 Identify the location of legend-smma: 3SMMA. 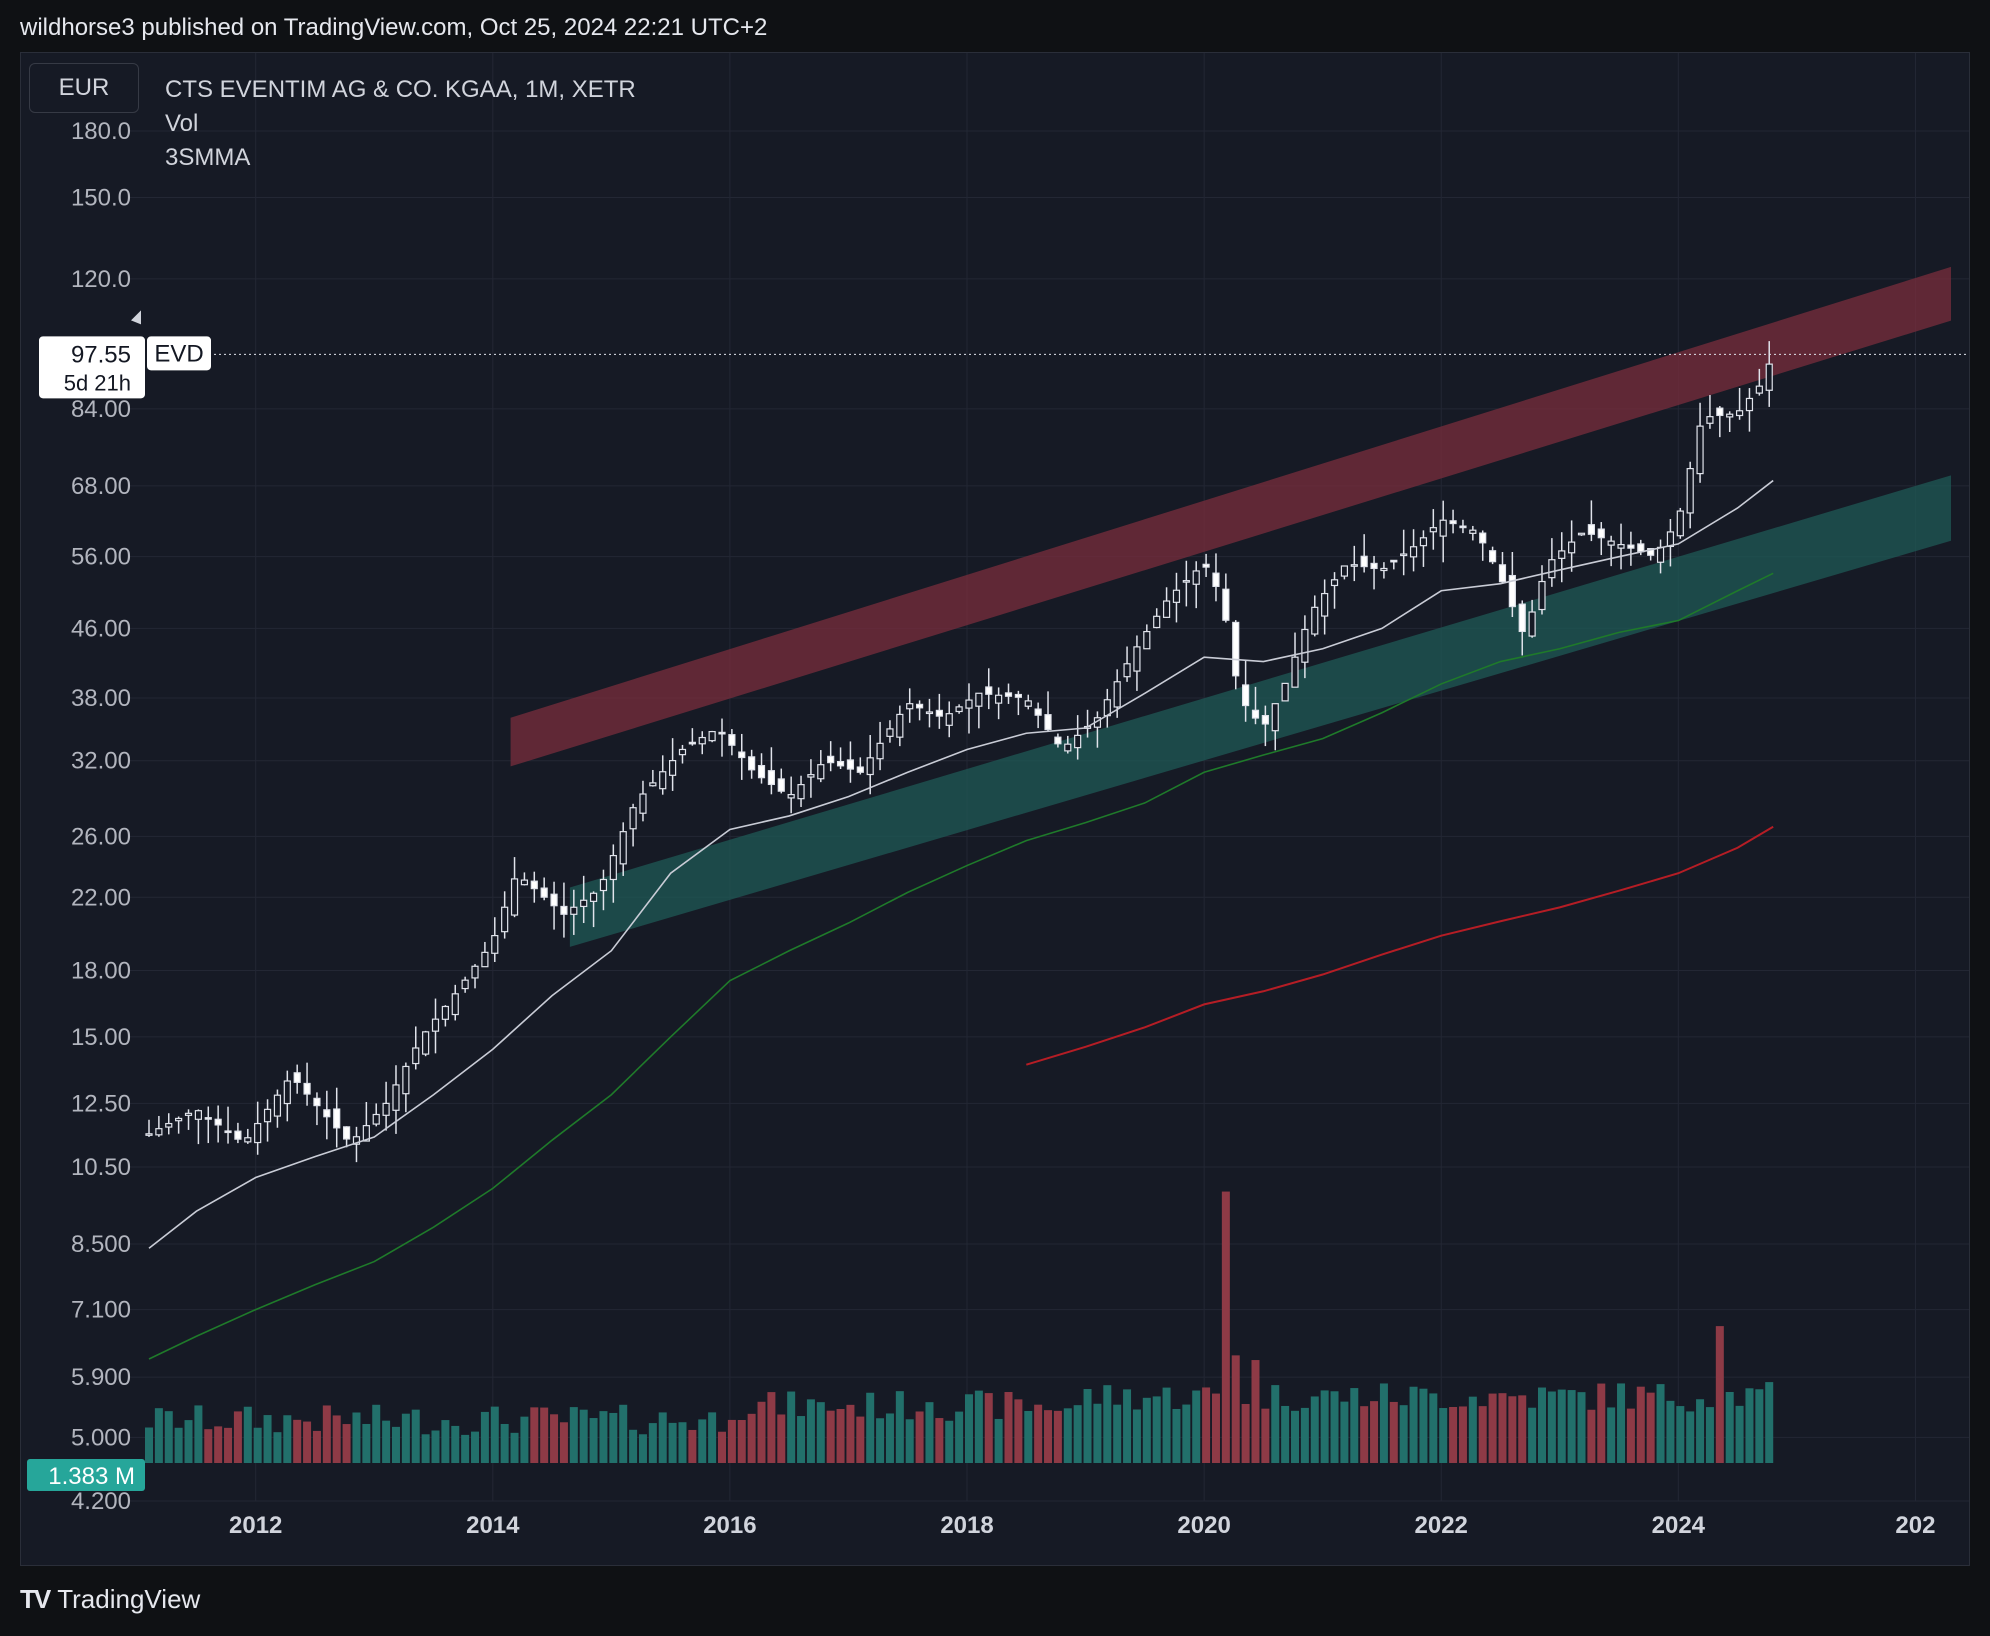
(208, 157).